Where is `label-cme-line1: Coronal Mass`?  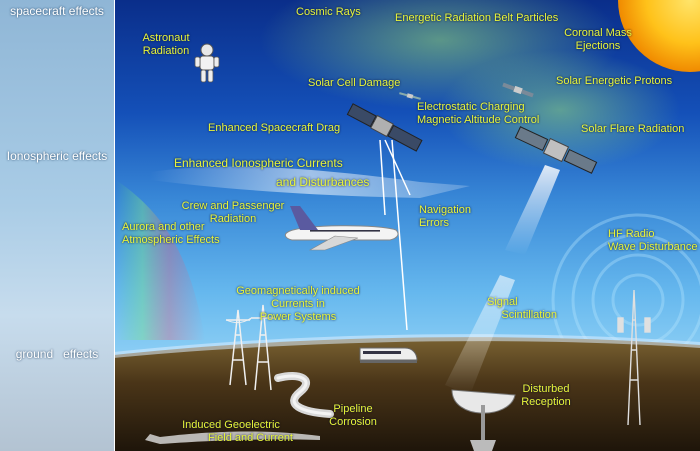
label-cme-line1: Coronal Mass is located at coordinates (598, 33).